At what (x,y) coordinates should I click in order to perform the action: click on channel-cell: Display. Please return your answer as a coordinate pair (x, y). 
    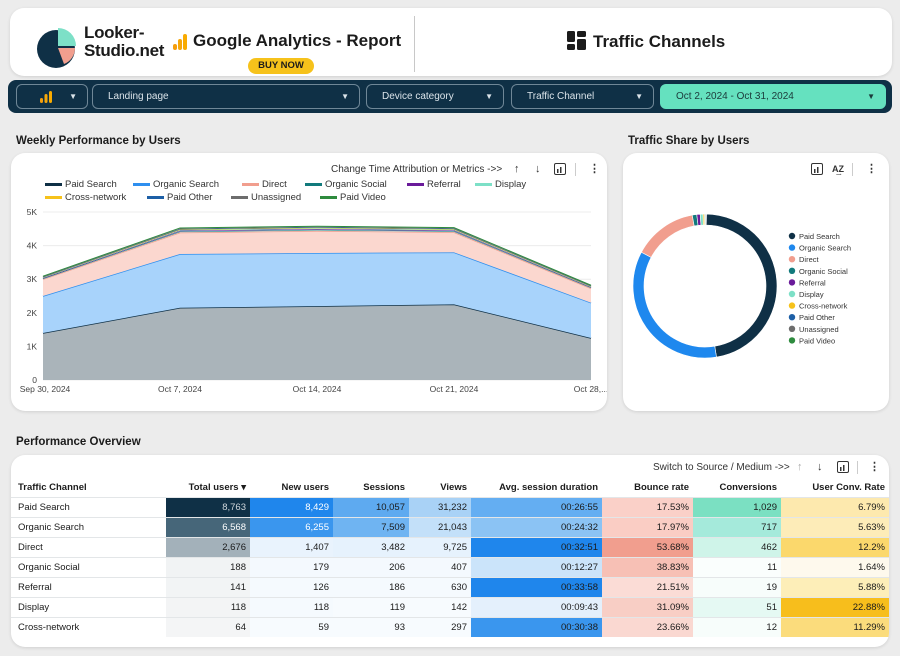
    Looking at the image, I should click on (88, 606).